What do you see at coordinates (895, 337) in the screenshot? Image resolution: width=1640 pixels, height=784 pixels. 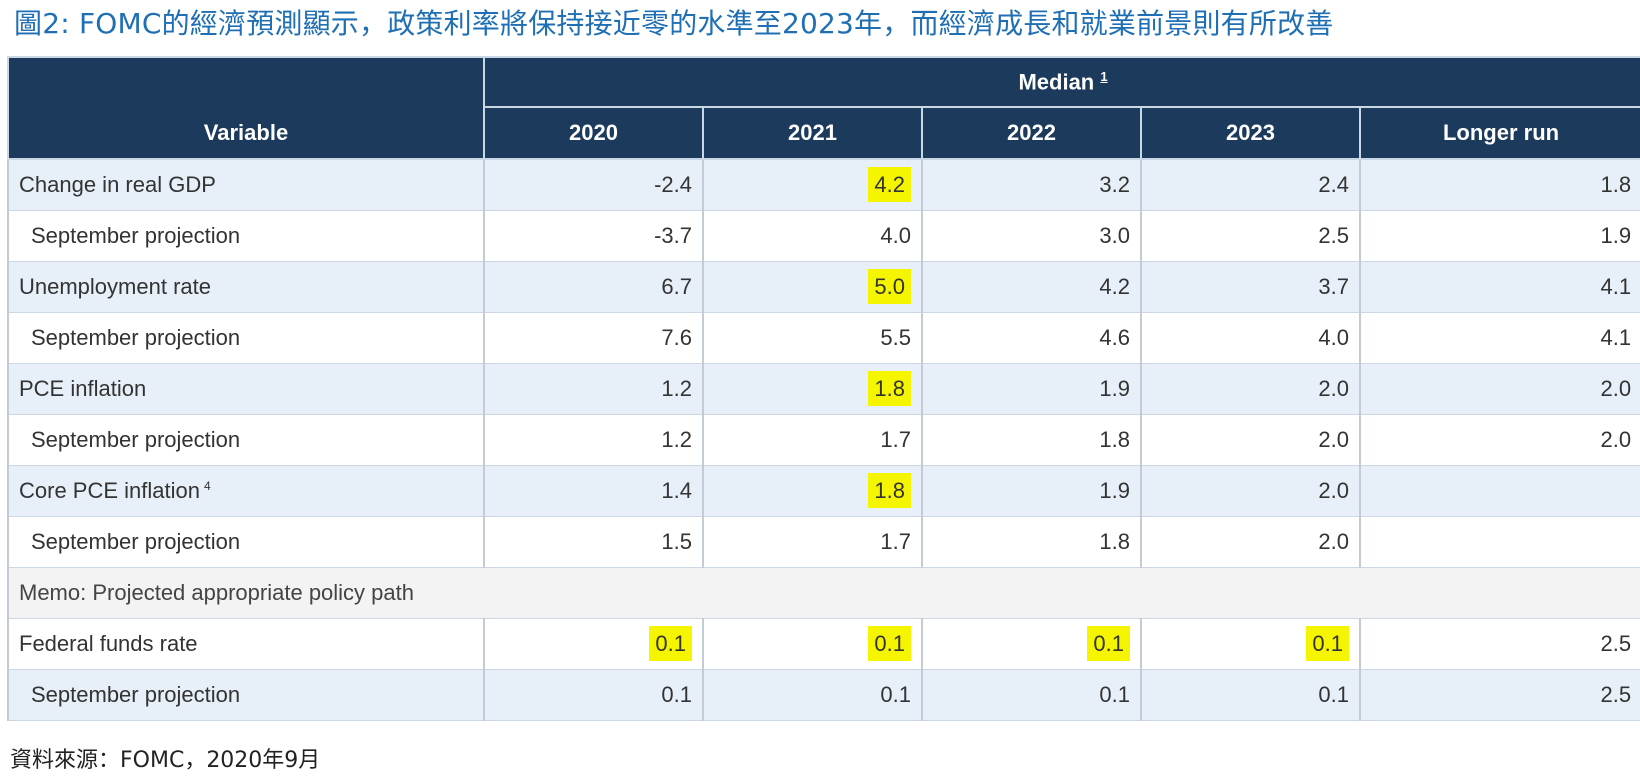 I see `value: 5.5` at bounding box center [895, 337].